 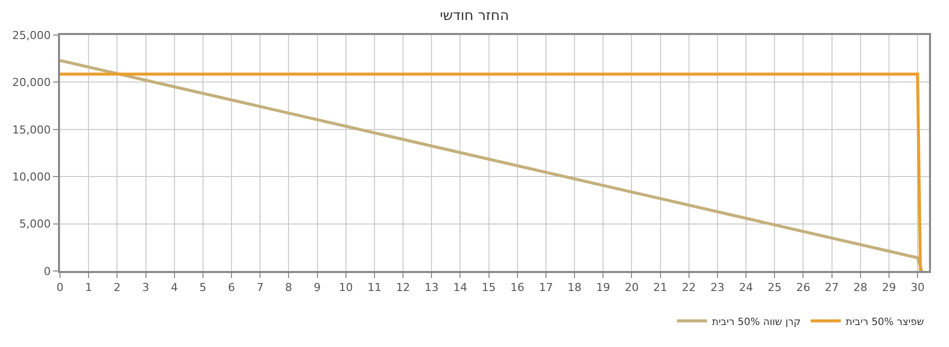 I want to click on legend-label: קרן שווה 50% ריבית, so click(x=756, y=322).